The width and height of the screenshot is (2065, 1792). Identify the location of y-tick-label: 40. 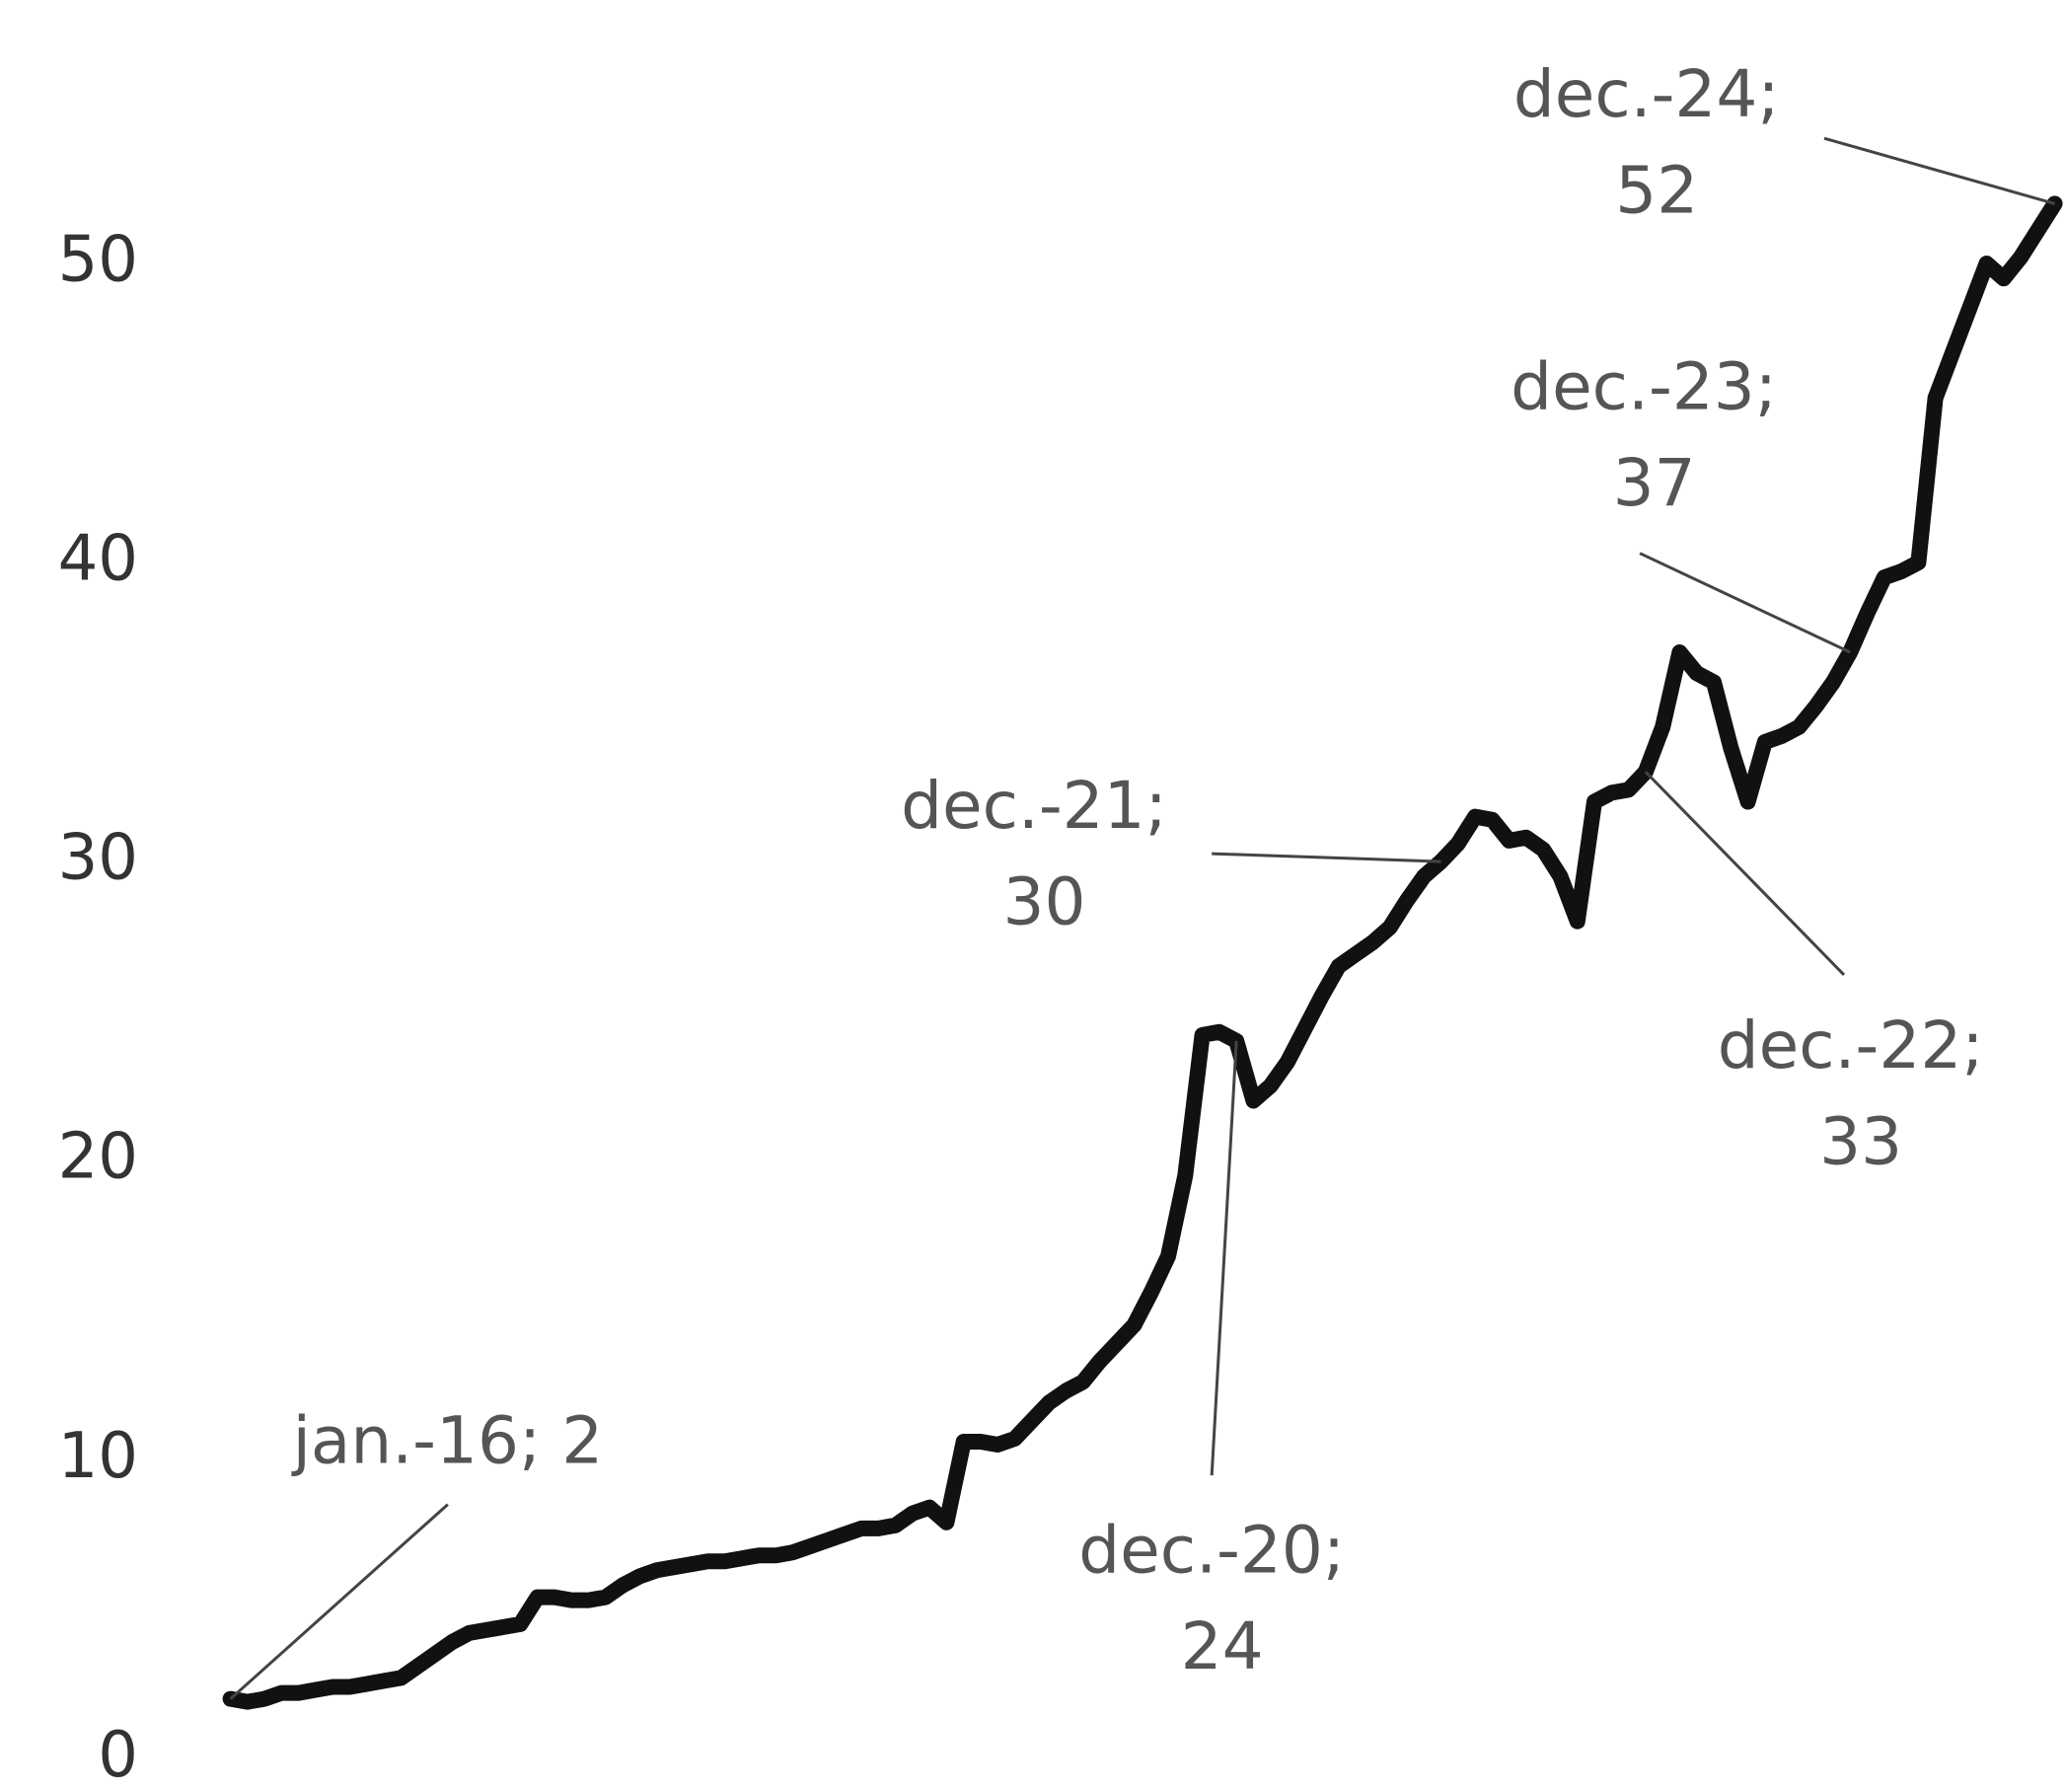
(98, 559).